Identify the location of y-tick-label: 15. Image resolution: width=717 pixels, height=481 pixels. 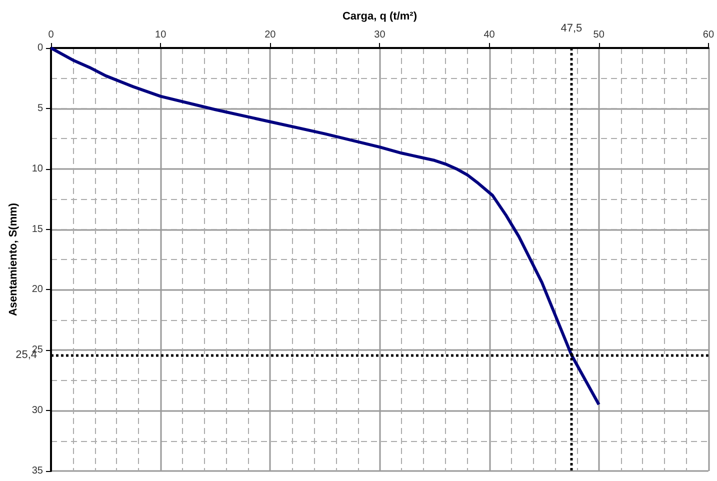
(38, 229).